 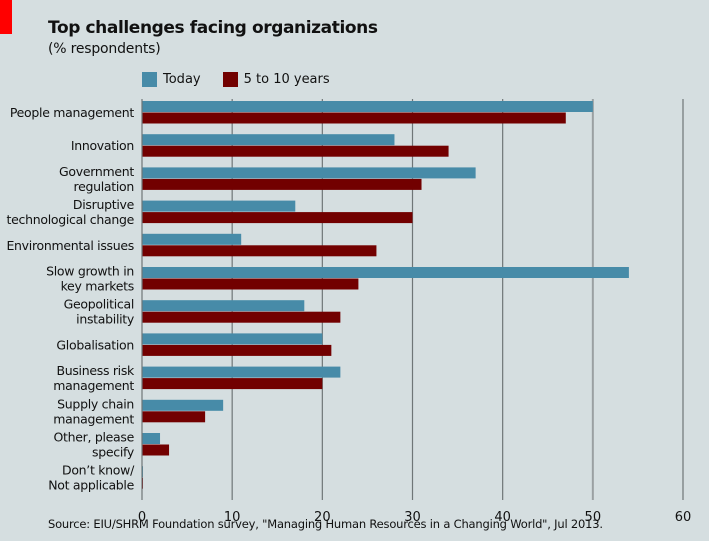 What do you see at coordinates (90, 271) in the screenshot?
I see `category-label-line: Slow growth in` at bounding box center [90, 271].